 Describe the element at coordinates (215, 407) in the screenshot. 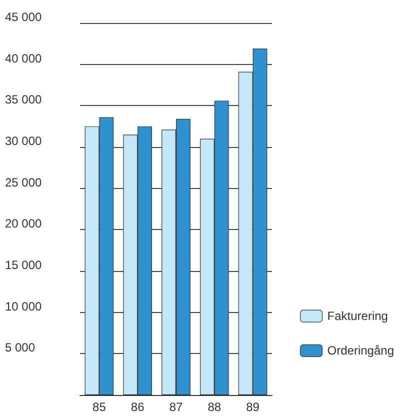

I see `x-tick-label: 88` at that location.